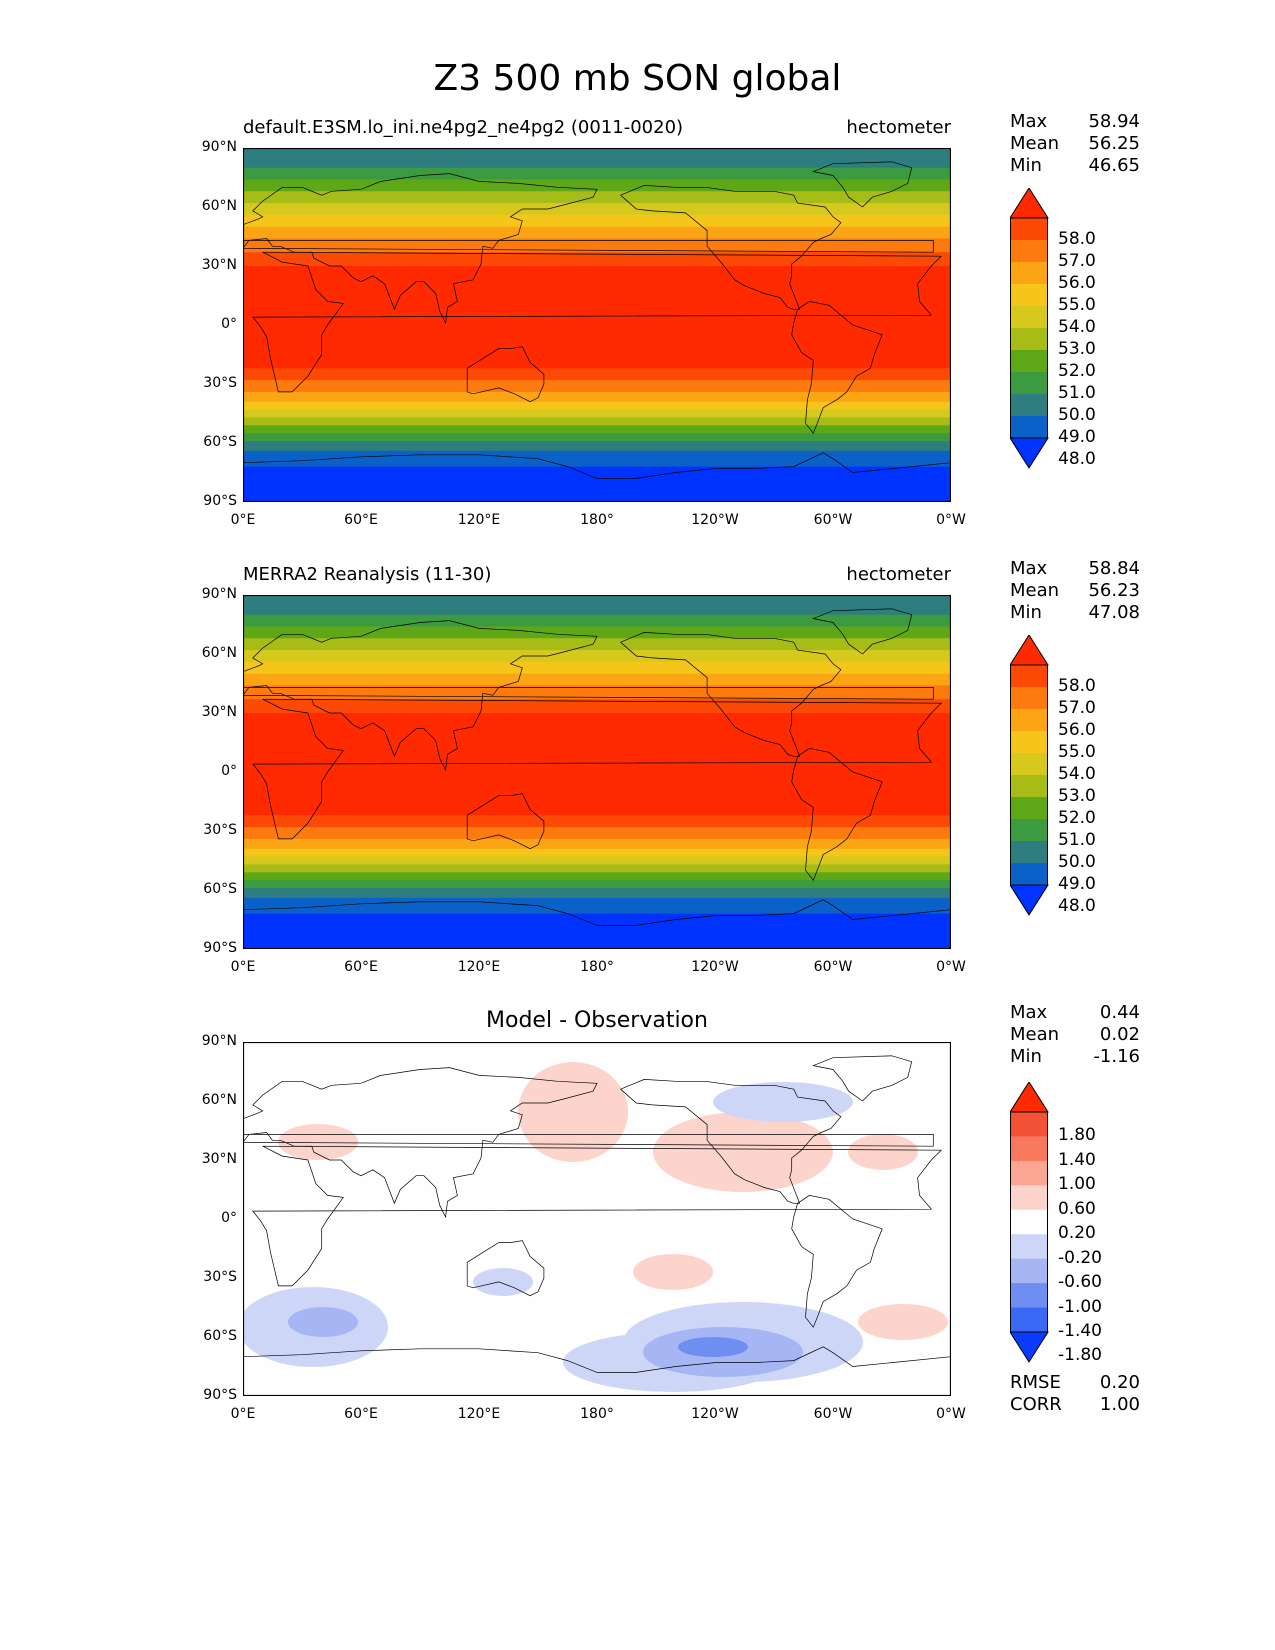 The width and height of the screenshot is (1275, 1650). I want to click on colorbar-label: 57.0, so click(1077, 261).